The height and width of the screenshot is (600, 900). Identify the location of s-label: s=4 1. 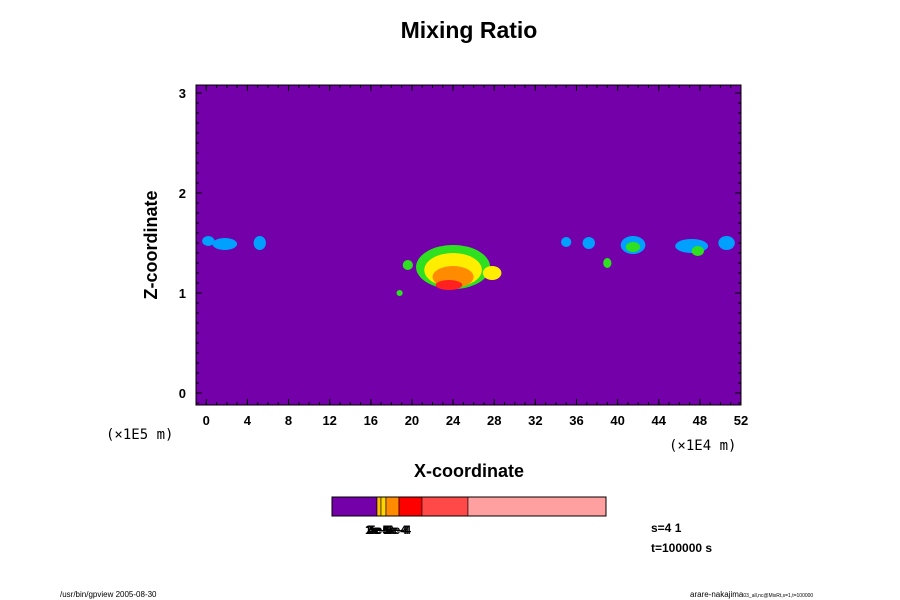
(666, 528).